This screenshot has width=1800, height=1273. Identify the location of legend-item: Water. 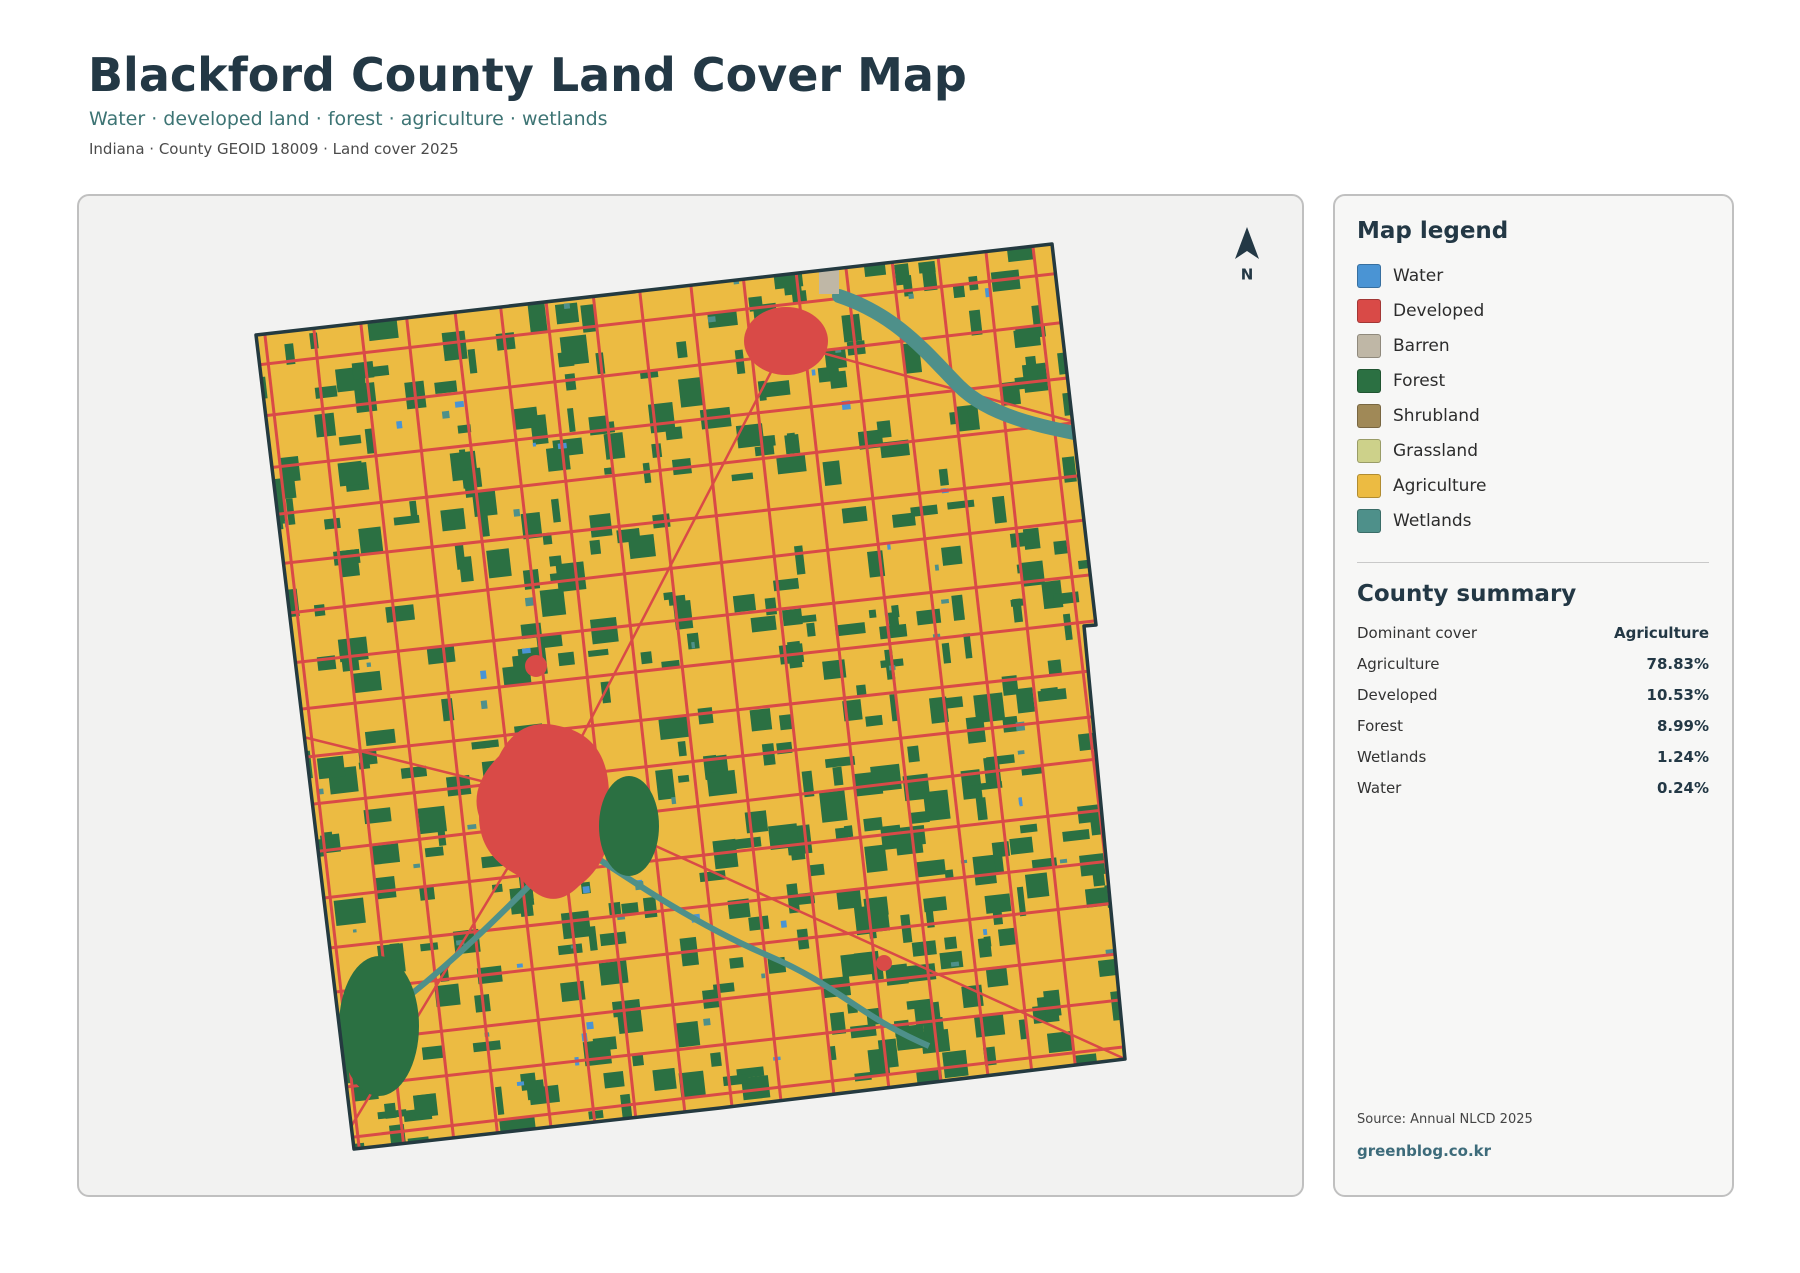
(1400, 276).